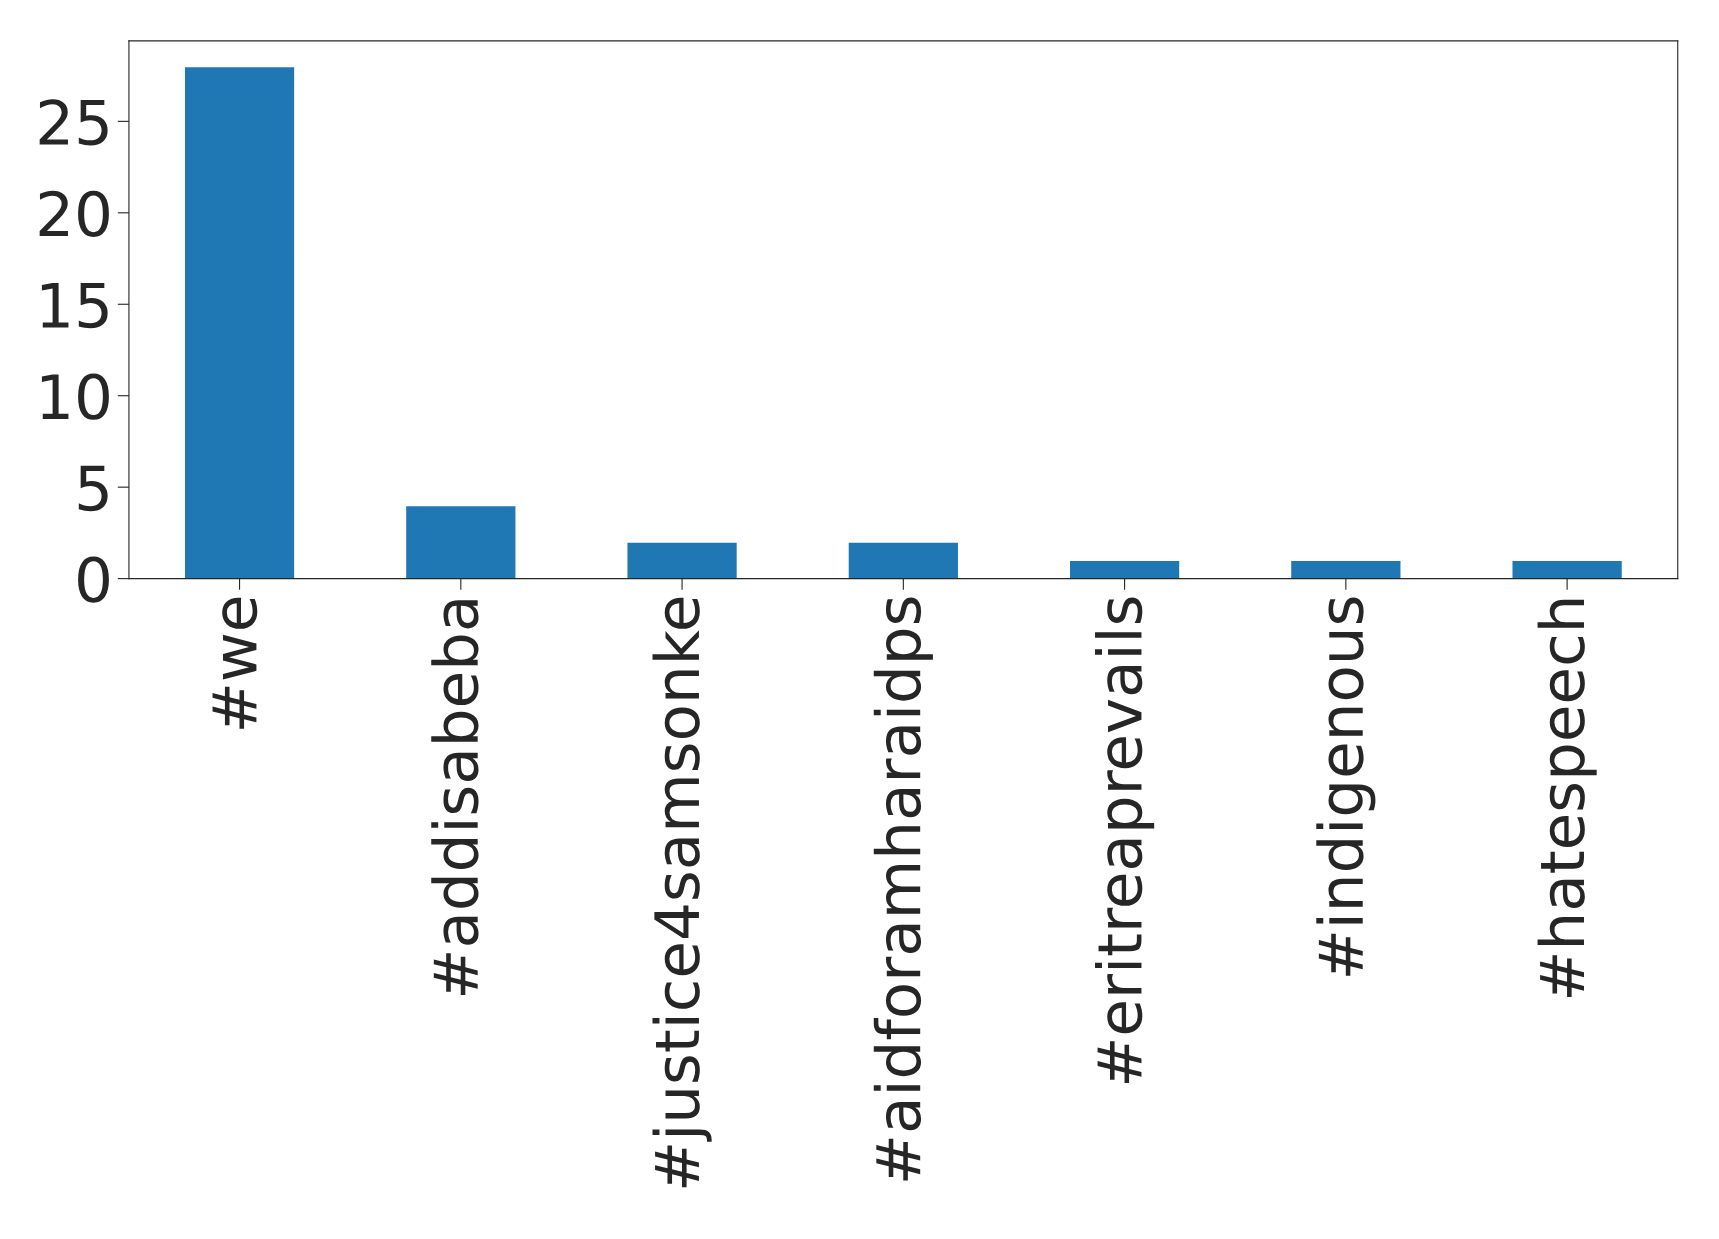 Image resolution: width=1719 pixels, height=1239 pixels. What do you see at coordinates (682, 892) in the screenshot?
I see `x-tick-label: #justice4samsonke` at bounding box center [682, 892].